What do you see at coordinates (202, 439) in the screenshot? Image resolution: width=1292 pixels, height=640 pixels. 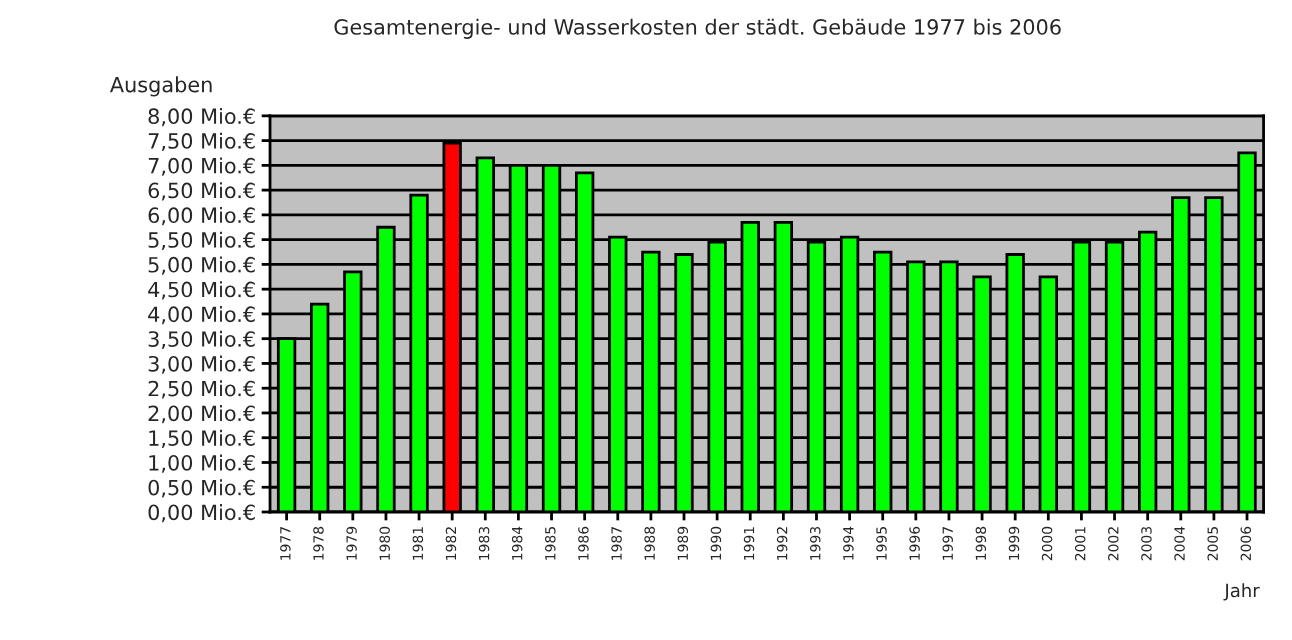 I see `y-tick-label: 1,50 Mio.€` at bounding box center [202, 439].